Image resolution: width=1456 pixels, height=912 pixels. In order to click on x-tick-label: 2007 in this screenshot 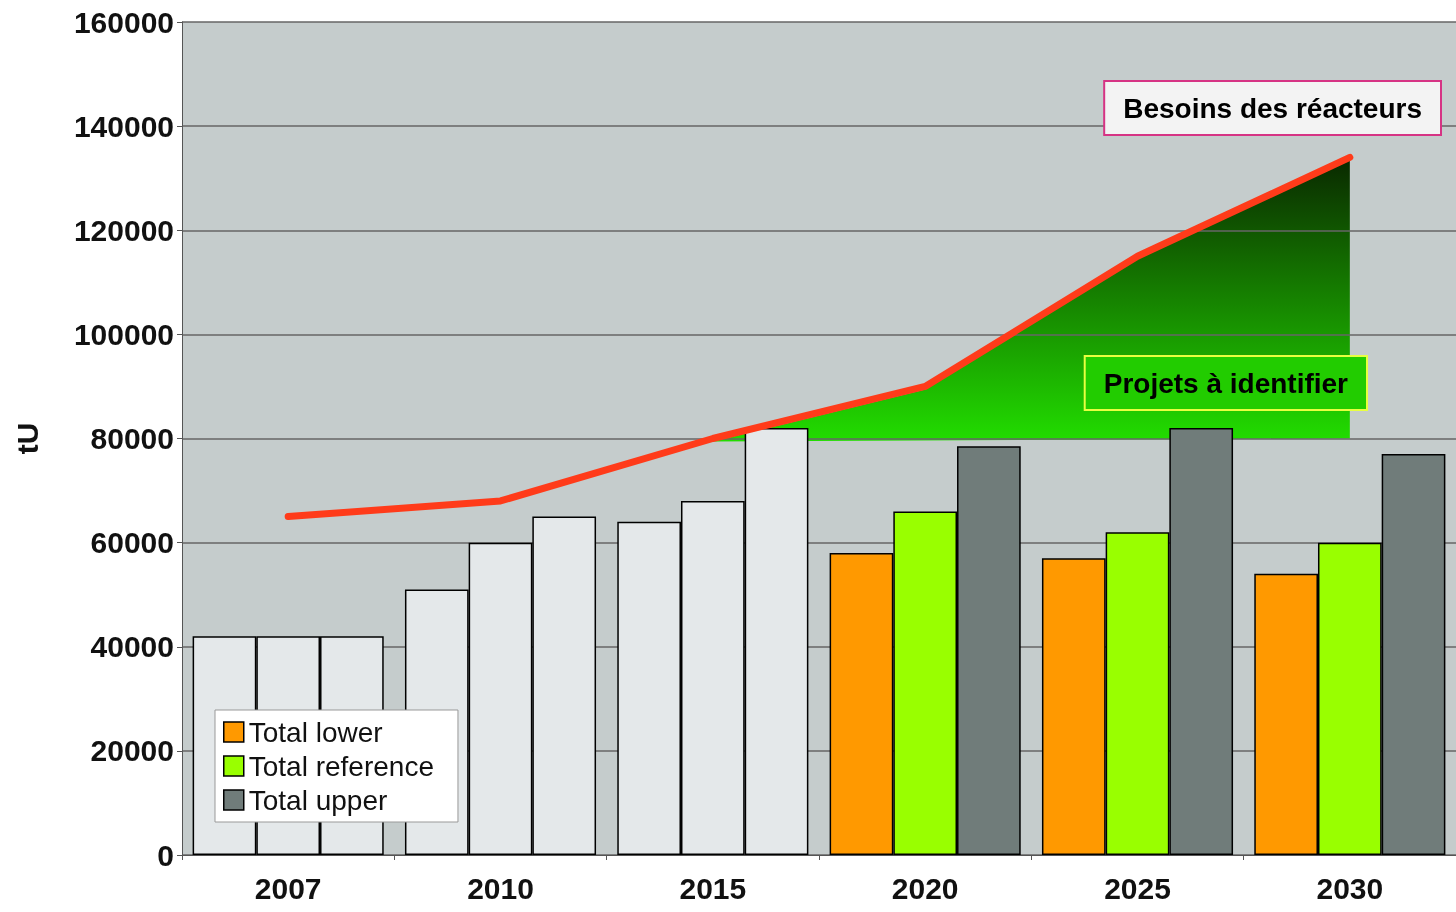, I will do `click(288, 888)`.